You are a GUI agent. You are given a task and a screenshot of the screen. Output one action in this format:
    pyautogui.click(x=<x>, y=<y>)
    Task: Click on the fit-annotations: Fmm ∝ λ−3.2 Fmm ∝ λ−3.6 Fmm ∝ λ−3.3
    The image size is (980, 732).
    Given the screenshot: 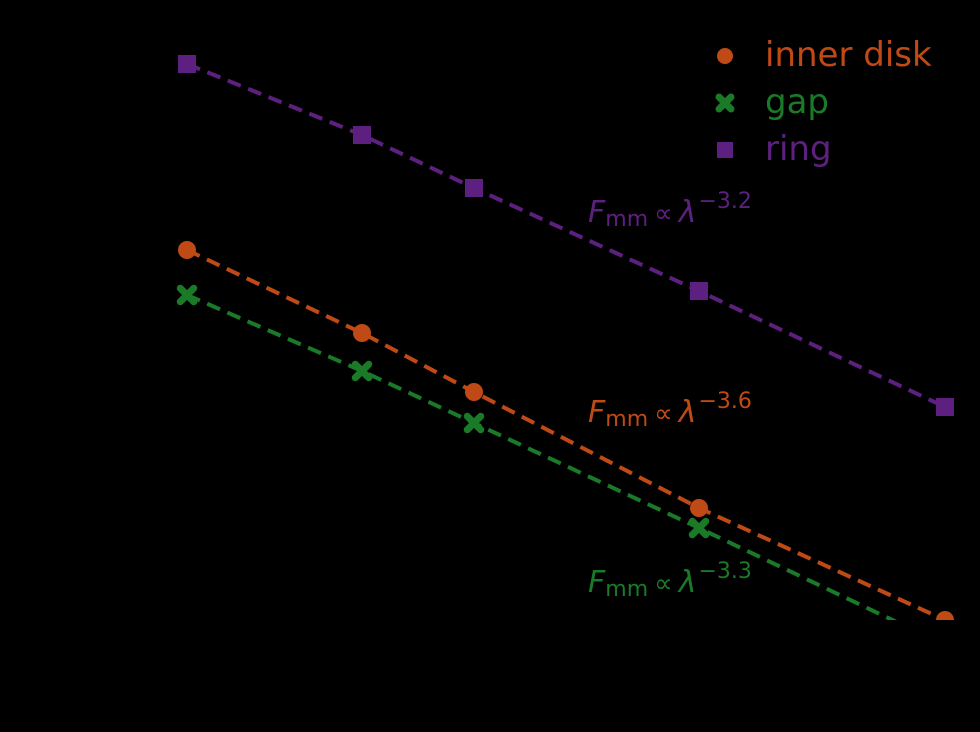 What is the action you would take?
    pyautogui.click(x=670, y=395)
    